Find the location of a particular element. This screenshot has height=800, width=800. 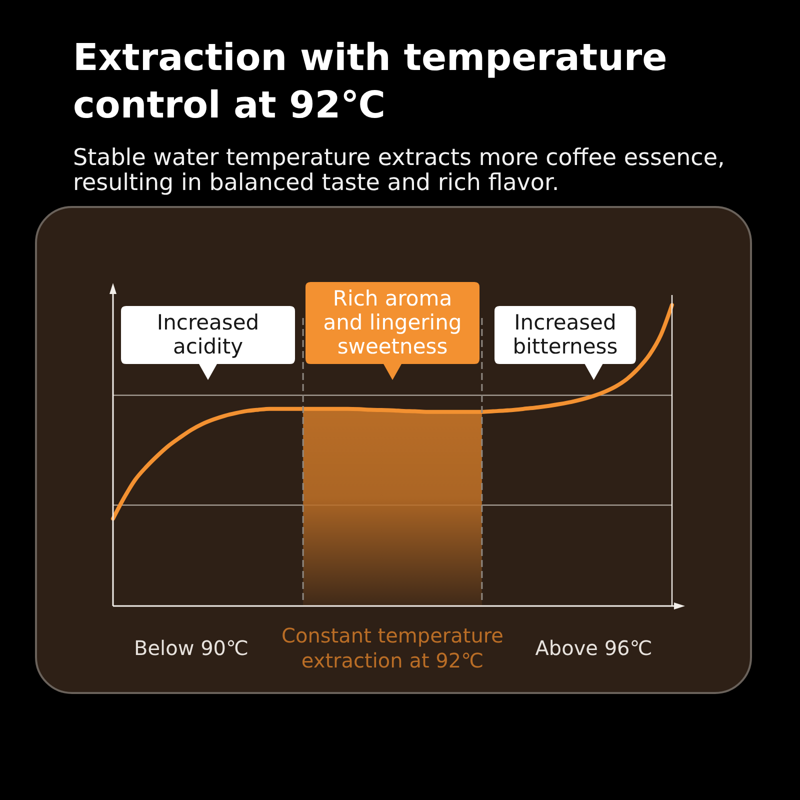

x-tick-label: Above 96℃ is located at coordinates (593, 648).